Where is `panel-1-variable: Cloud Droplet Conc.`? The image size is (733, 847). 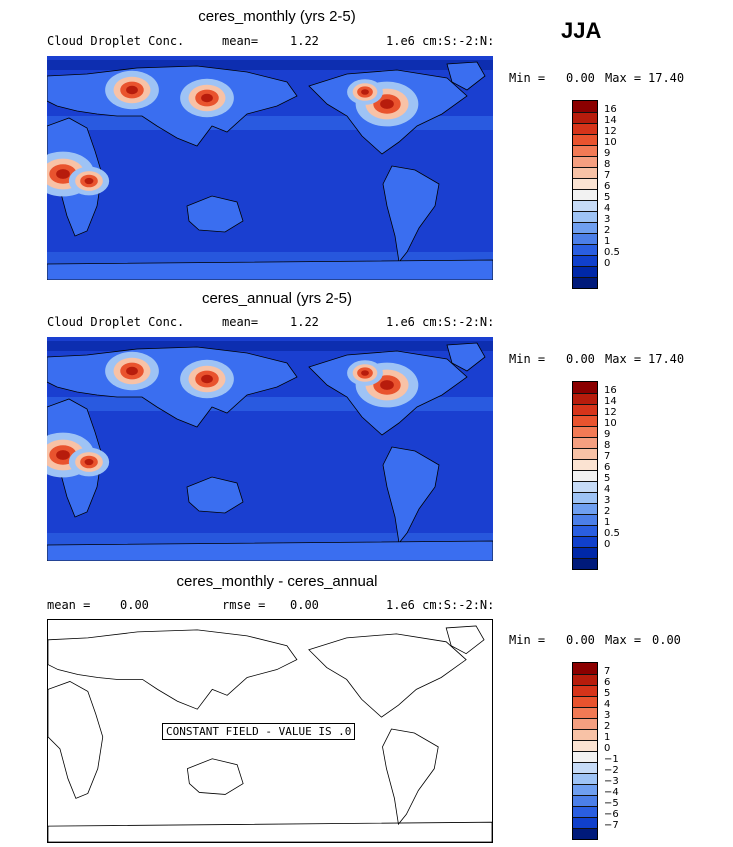 panel-1-variable: Cloud Droplet Conc. is located at coordinates (116, 41).